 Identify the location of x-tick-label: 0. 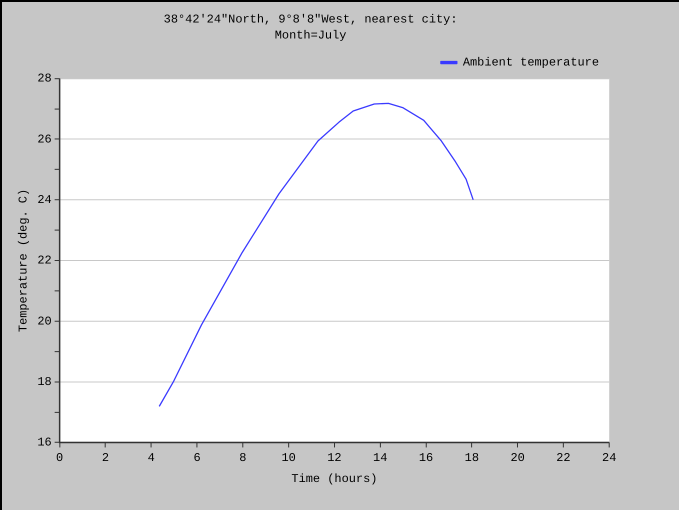
(60, 457).